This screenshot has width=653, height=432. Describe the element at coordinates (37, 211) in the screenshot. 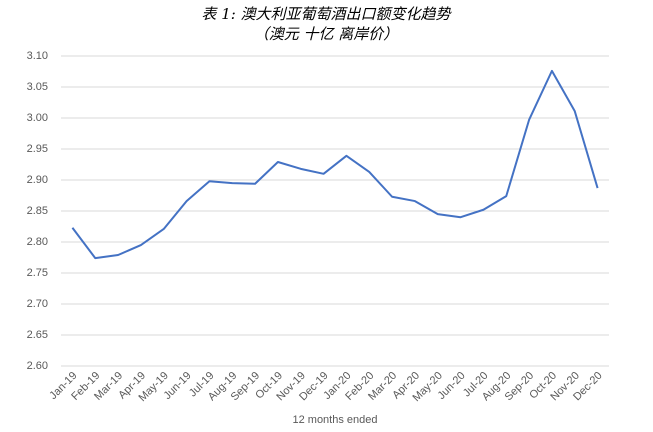

I see `y-tick-label: 2.85` at that location.